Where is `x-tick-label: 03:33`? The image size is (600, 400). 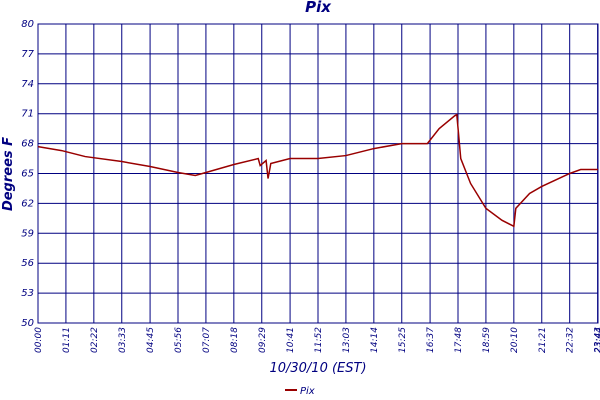 x-tick-label: 03:33 is located at coordinates (123, 340).